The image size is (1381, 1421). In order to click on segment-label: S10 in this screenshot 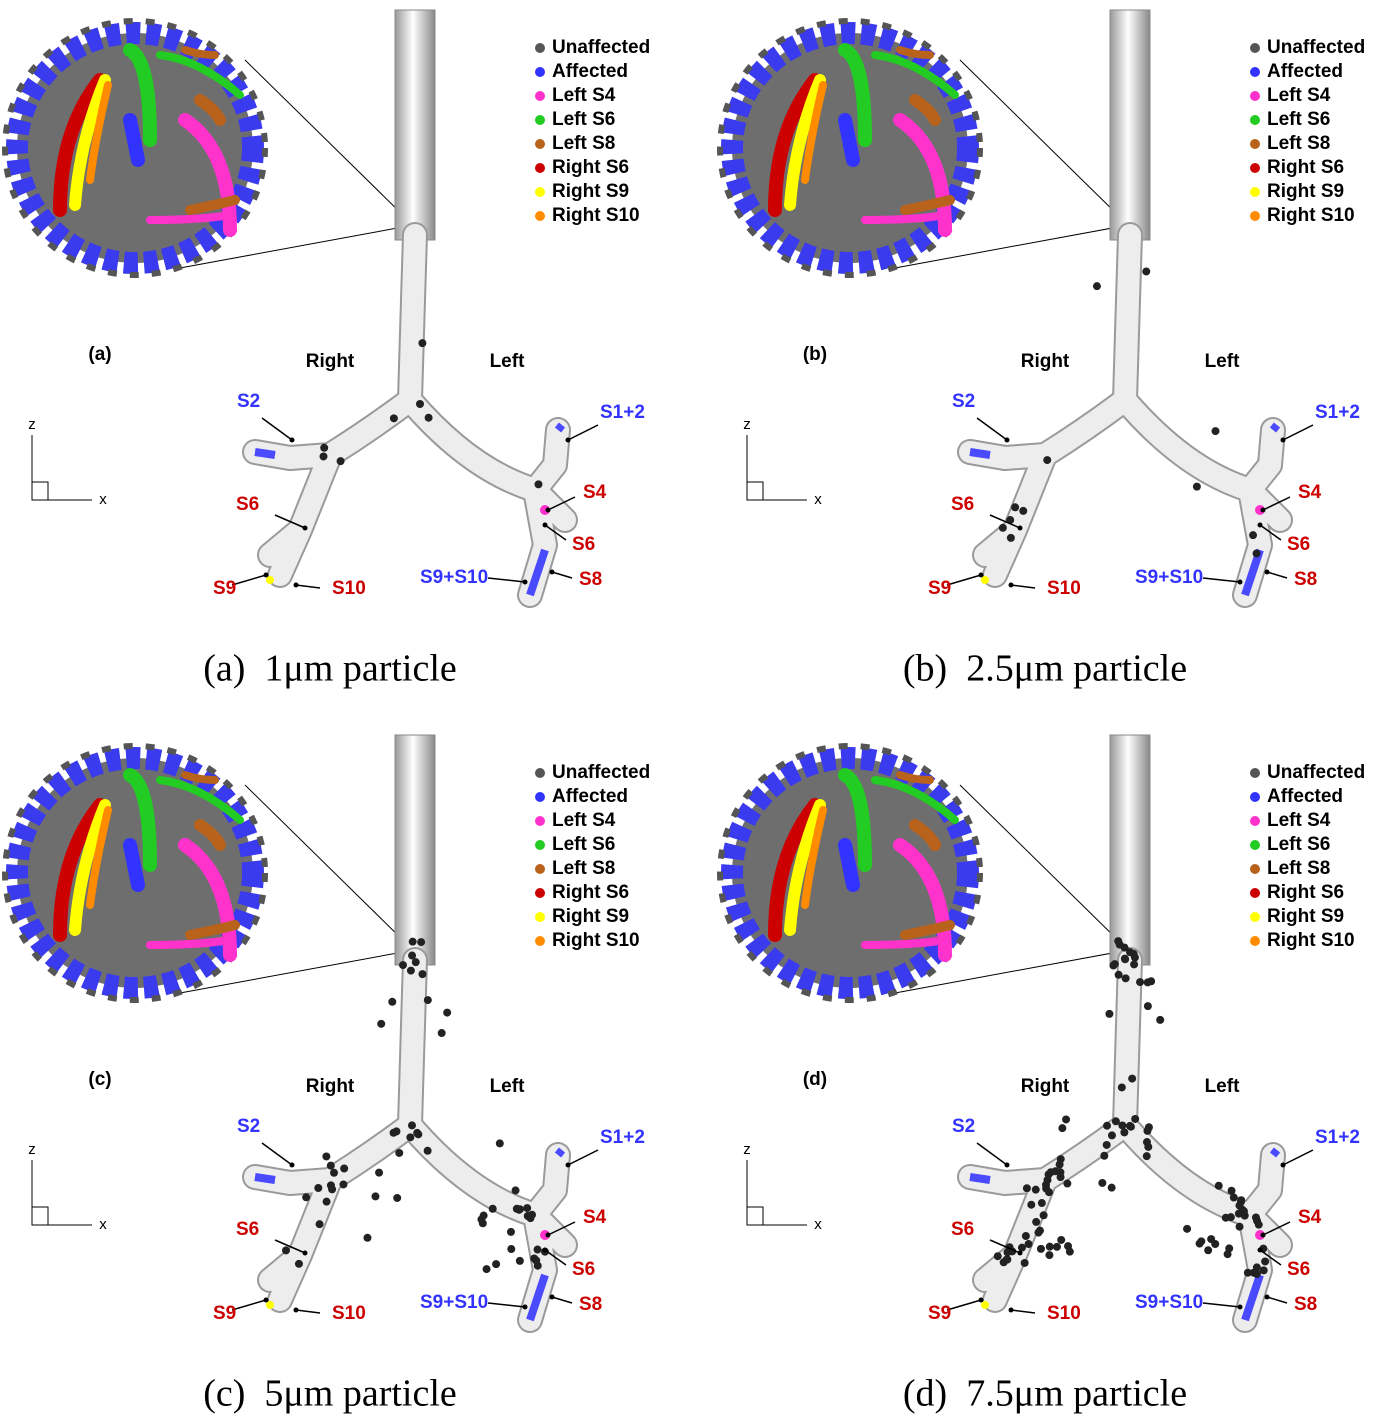, I will do `click(349, 588)`.